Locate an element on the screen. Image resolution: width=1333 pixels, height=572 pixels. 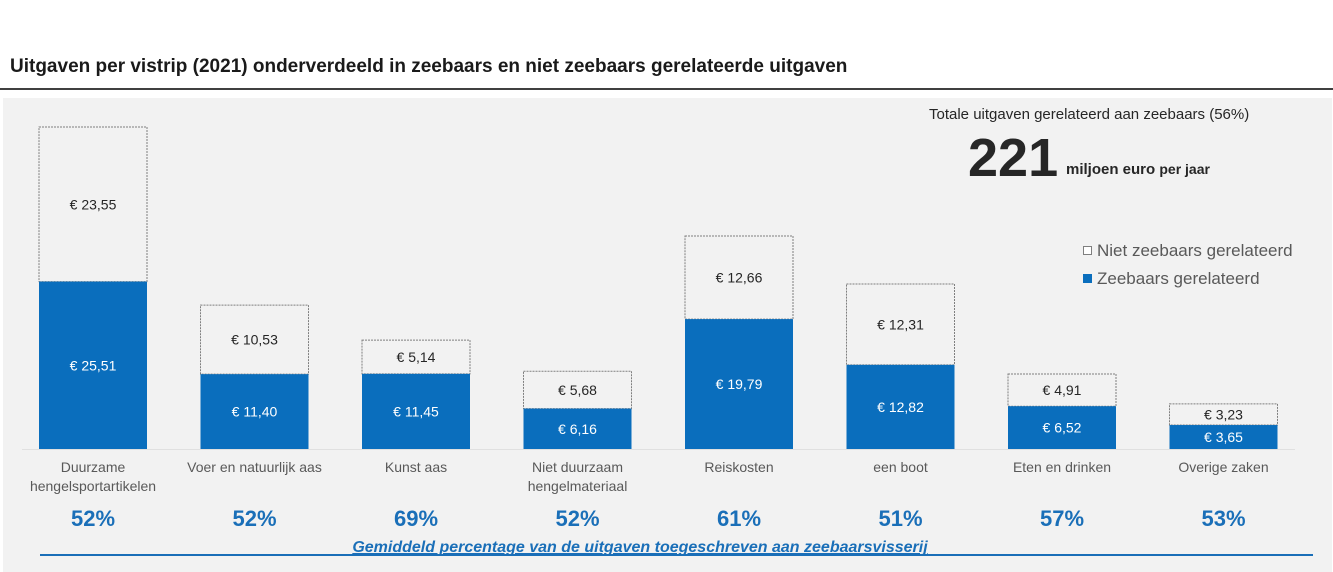
data-label-niet-zeebaars: € 4,91 is located at coordinates (1062, 390).